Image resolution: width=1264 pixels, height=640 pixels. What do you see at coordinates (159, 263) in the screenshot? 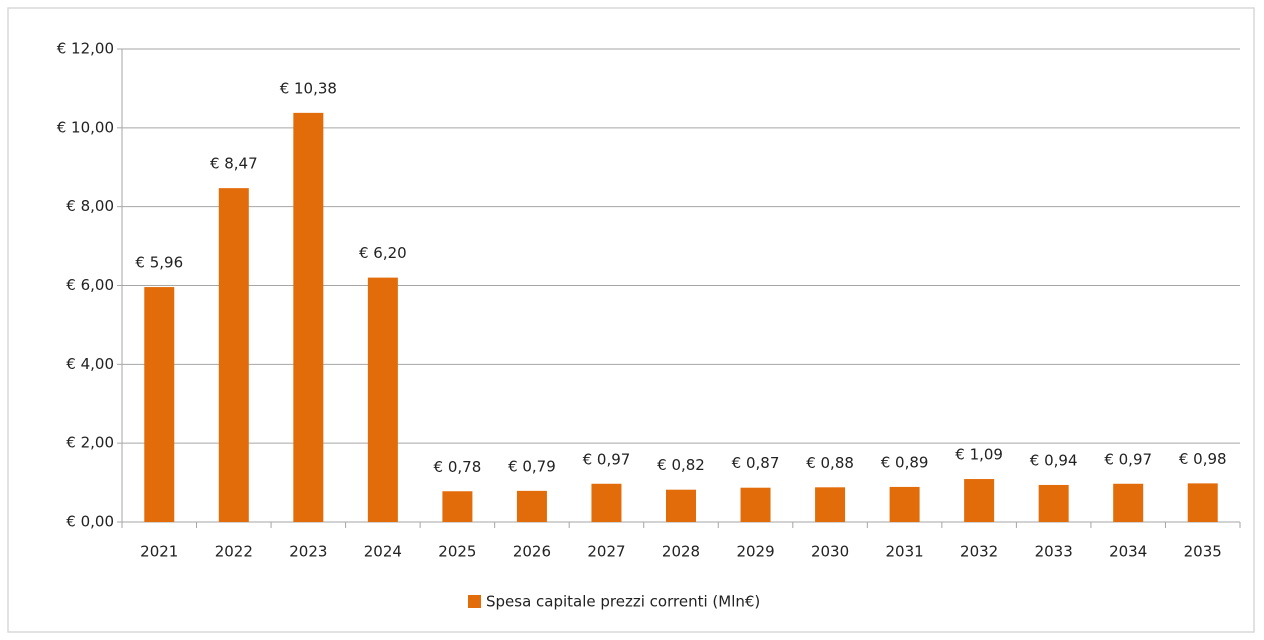
I see `data-label: € 5,96` at bounding box center [159, 263].